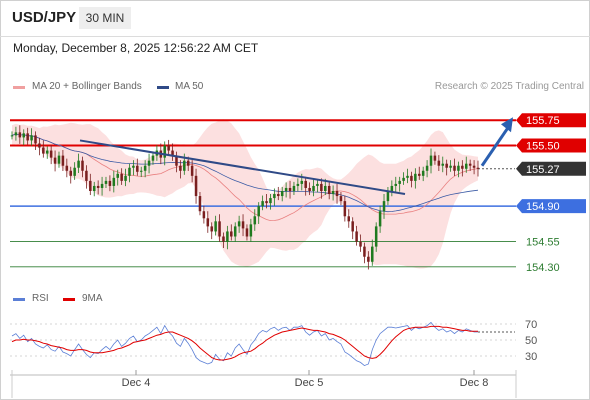 Image resolution: width=590 pixels, height=400 pixels. I want to click on rsi-tick-70: 70, so click(531, 325).